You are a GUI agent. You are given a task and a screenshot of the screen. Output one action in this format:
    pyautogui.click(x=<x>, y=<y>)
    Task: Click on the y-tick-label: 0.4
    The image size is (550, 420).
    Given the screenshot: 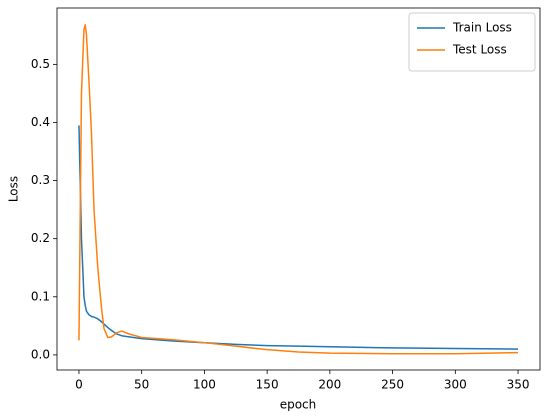 What is the action you would take?
    pyautogui.click(x=40, y=122)
    